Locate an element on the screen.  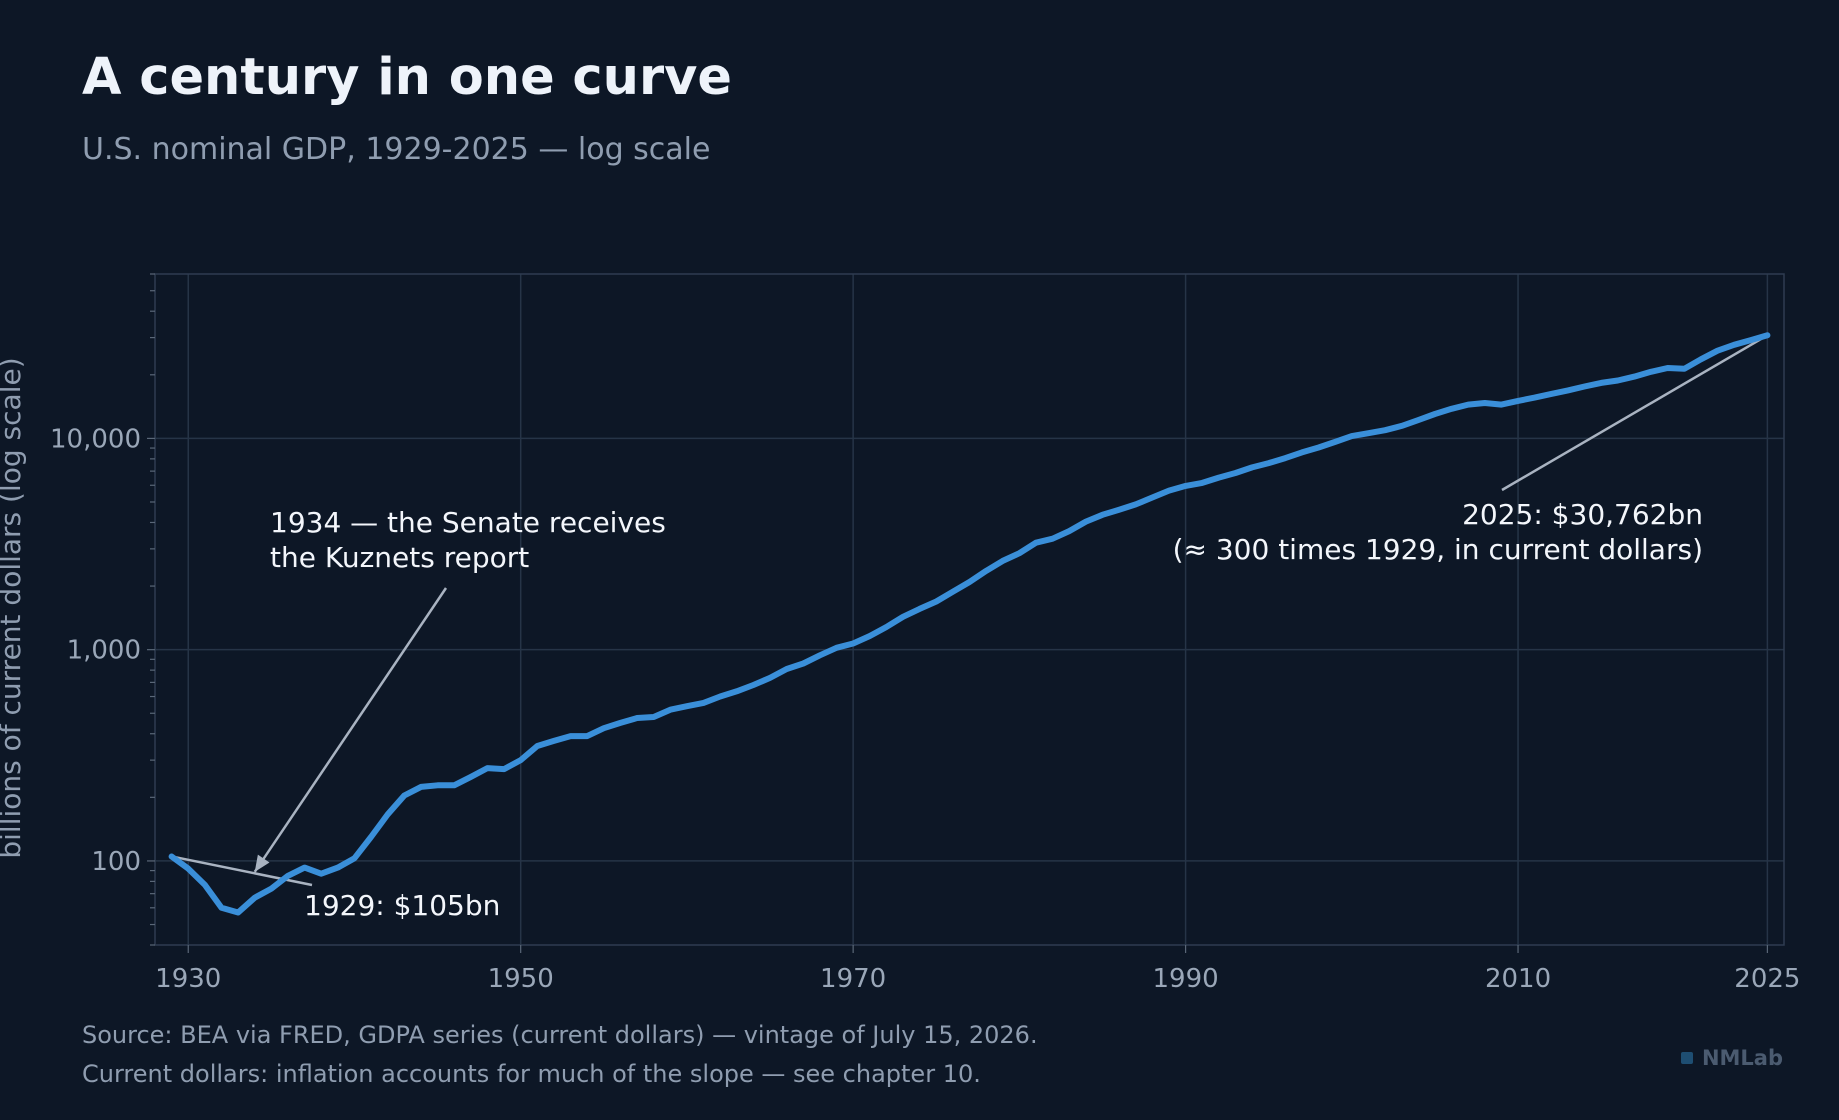
x-tick-label: 2010 is located at coordinates (1518, 979).